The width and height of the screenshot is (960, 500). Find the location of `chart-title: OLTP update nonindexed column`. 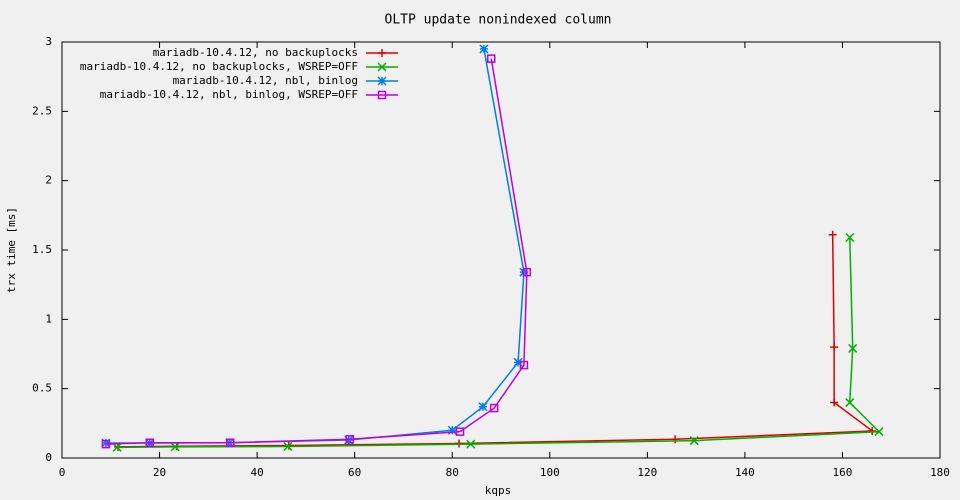

chart-title: OLTP update nonindexed column is located at coordinates (498, 20).